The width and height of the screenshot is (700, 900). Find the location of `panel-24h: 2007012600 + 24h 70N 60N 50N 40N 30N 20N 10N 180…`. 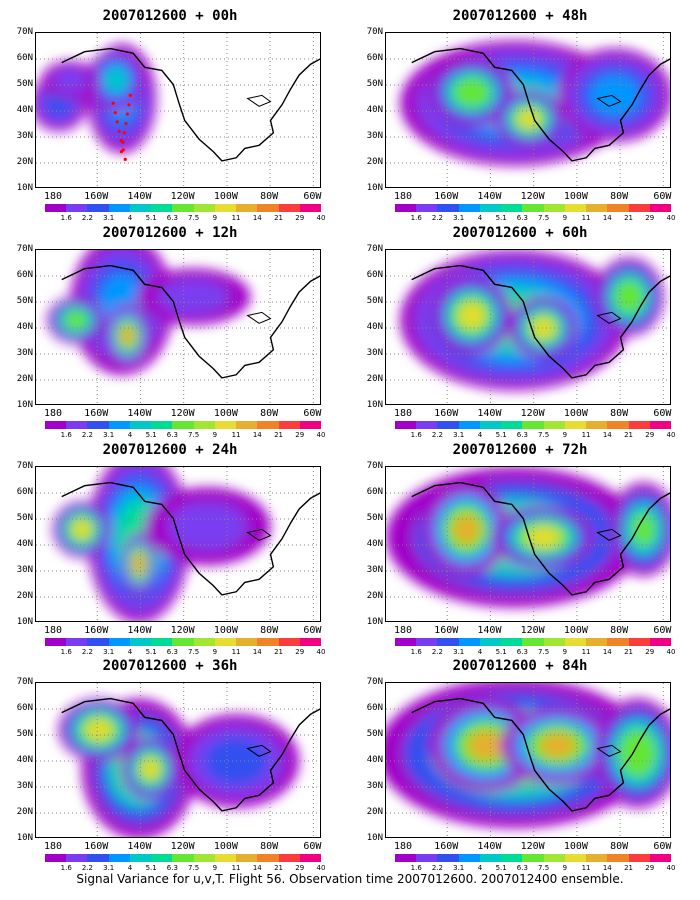

panel-24h: 2007012600 + 24h 70N 60N 50N 40N 30N 20N 10N 180… is located at coordinates (170, 552).